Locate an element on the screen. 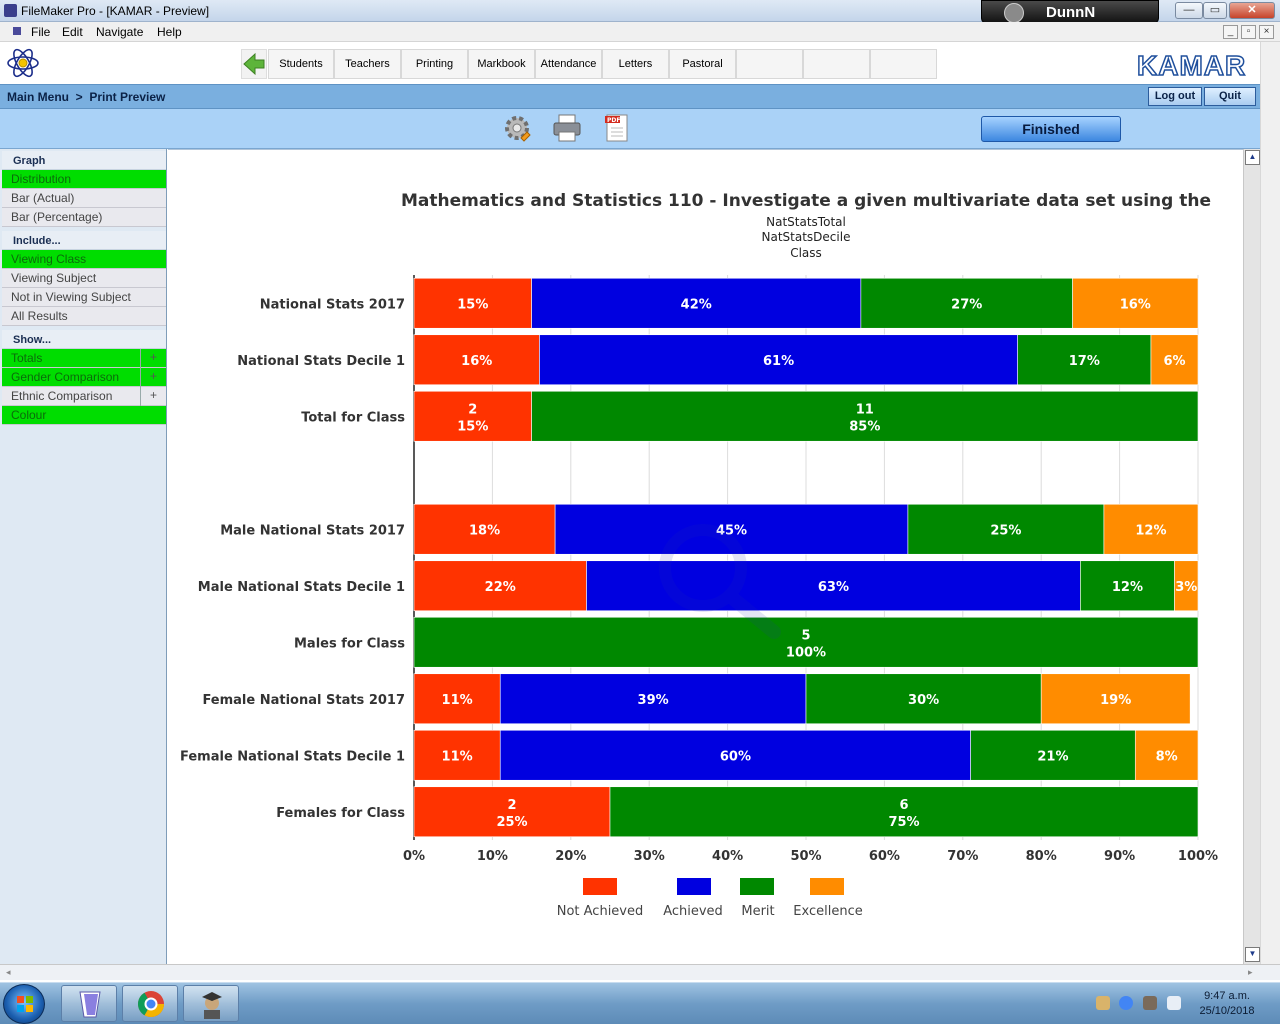  tab-letters: Letters is located at coordinates (635, 64).